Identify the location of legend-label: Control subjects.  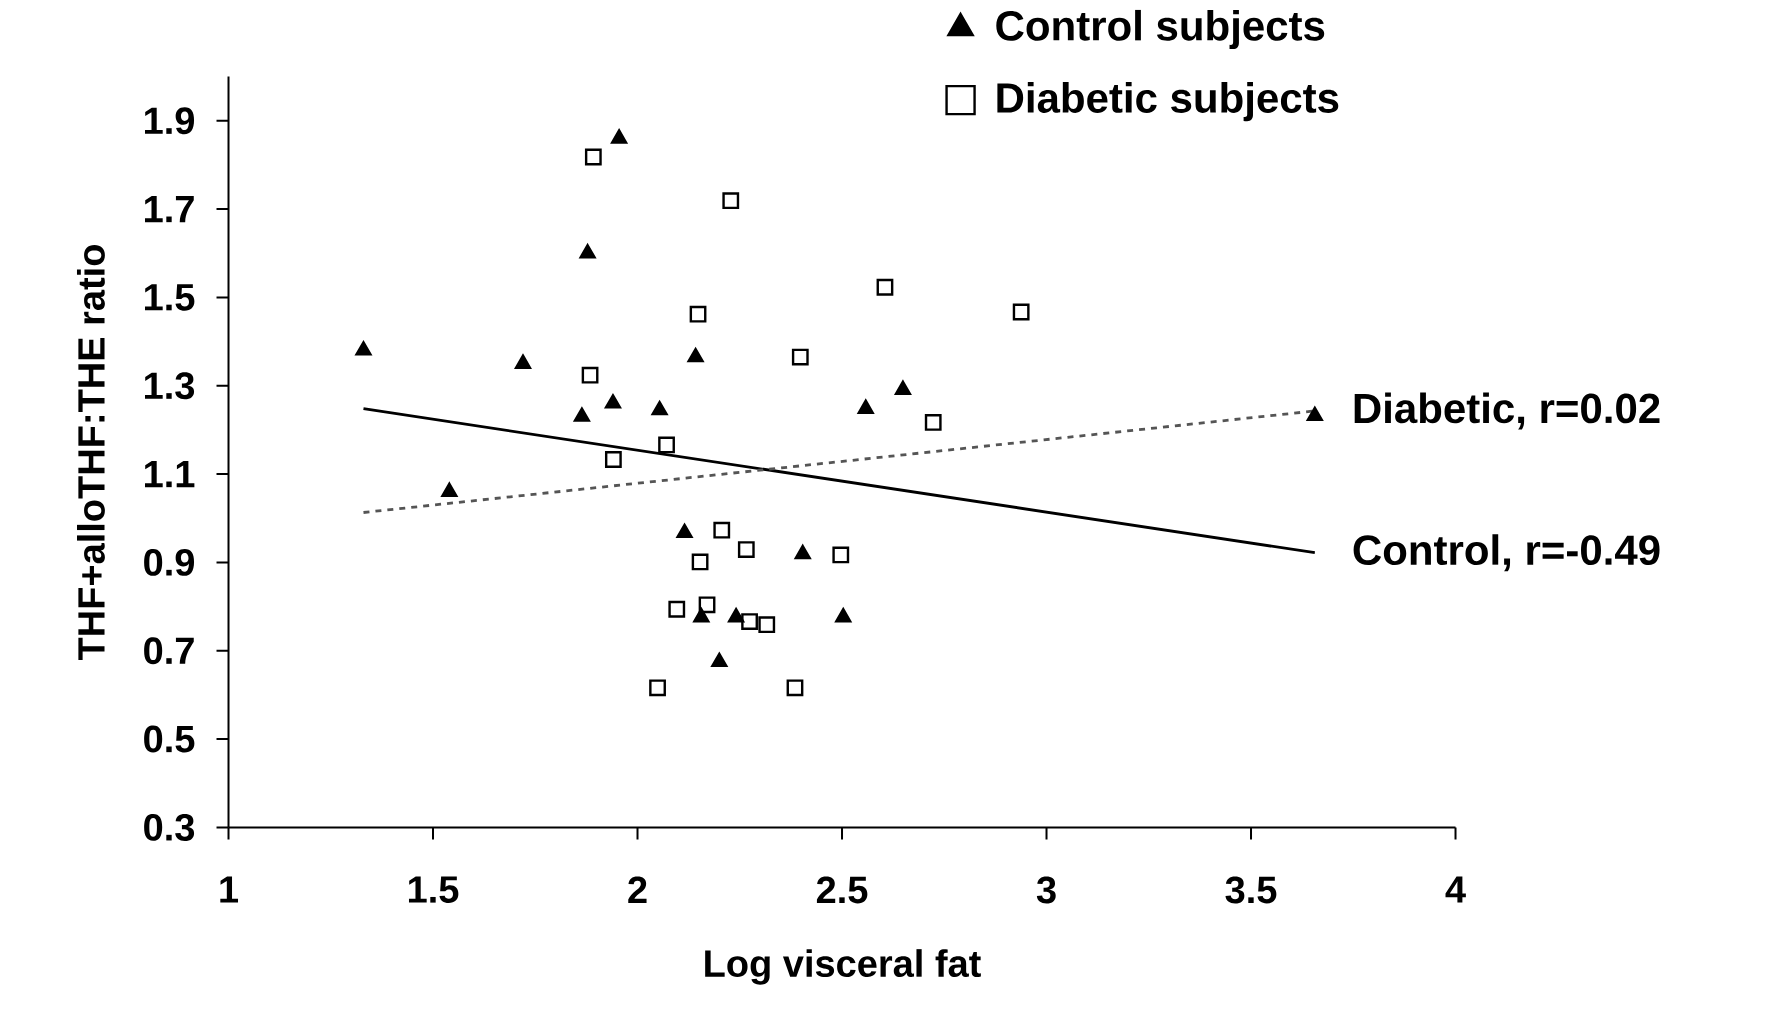
(1160, 29).